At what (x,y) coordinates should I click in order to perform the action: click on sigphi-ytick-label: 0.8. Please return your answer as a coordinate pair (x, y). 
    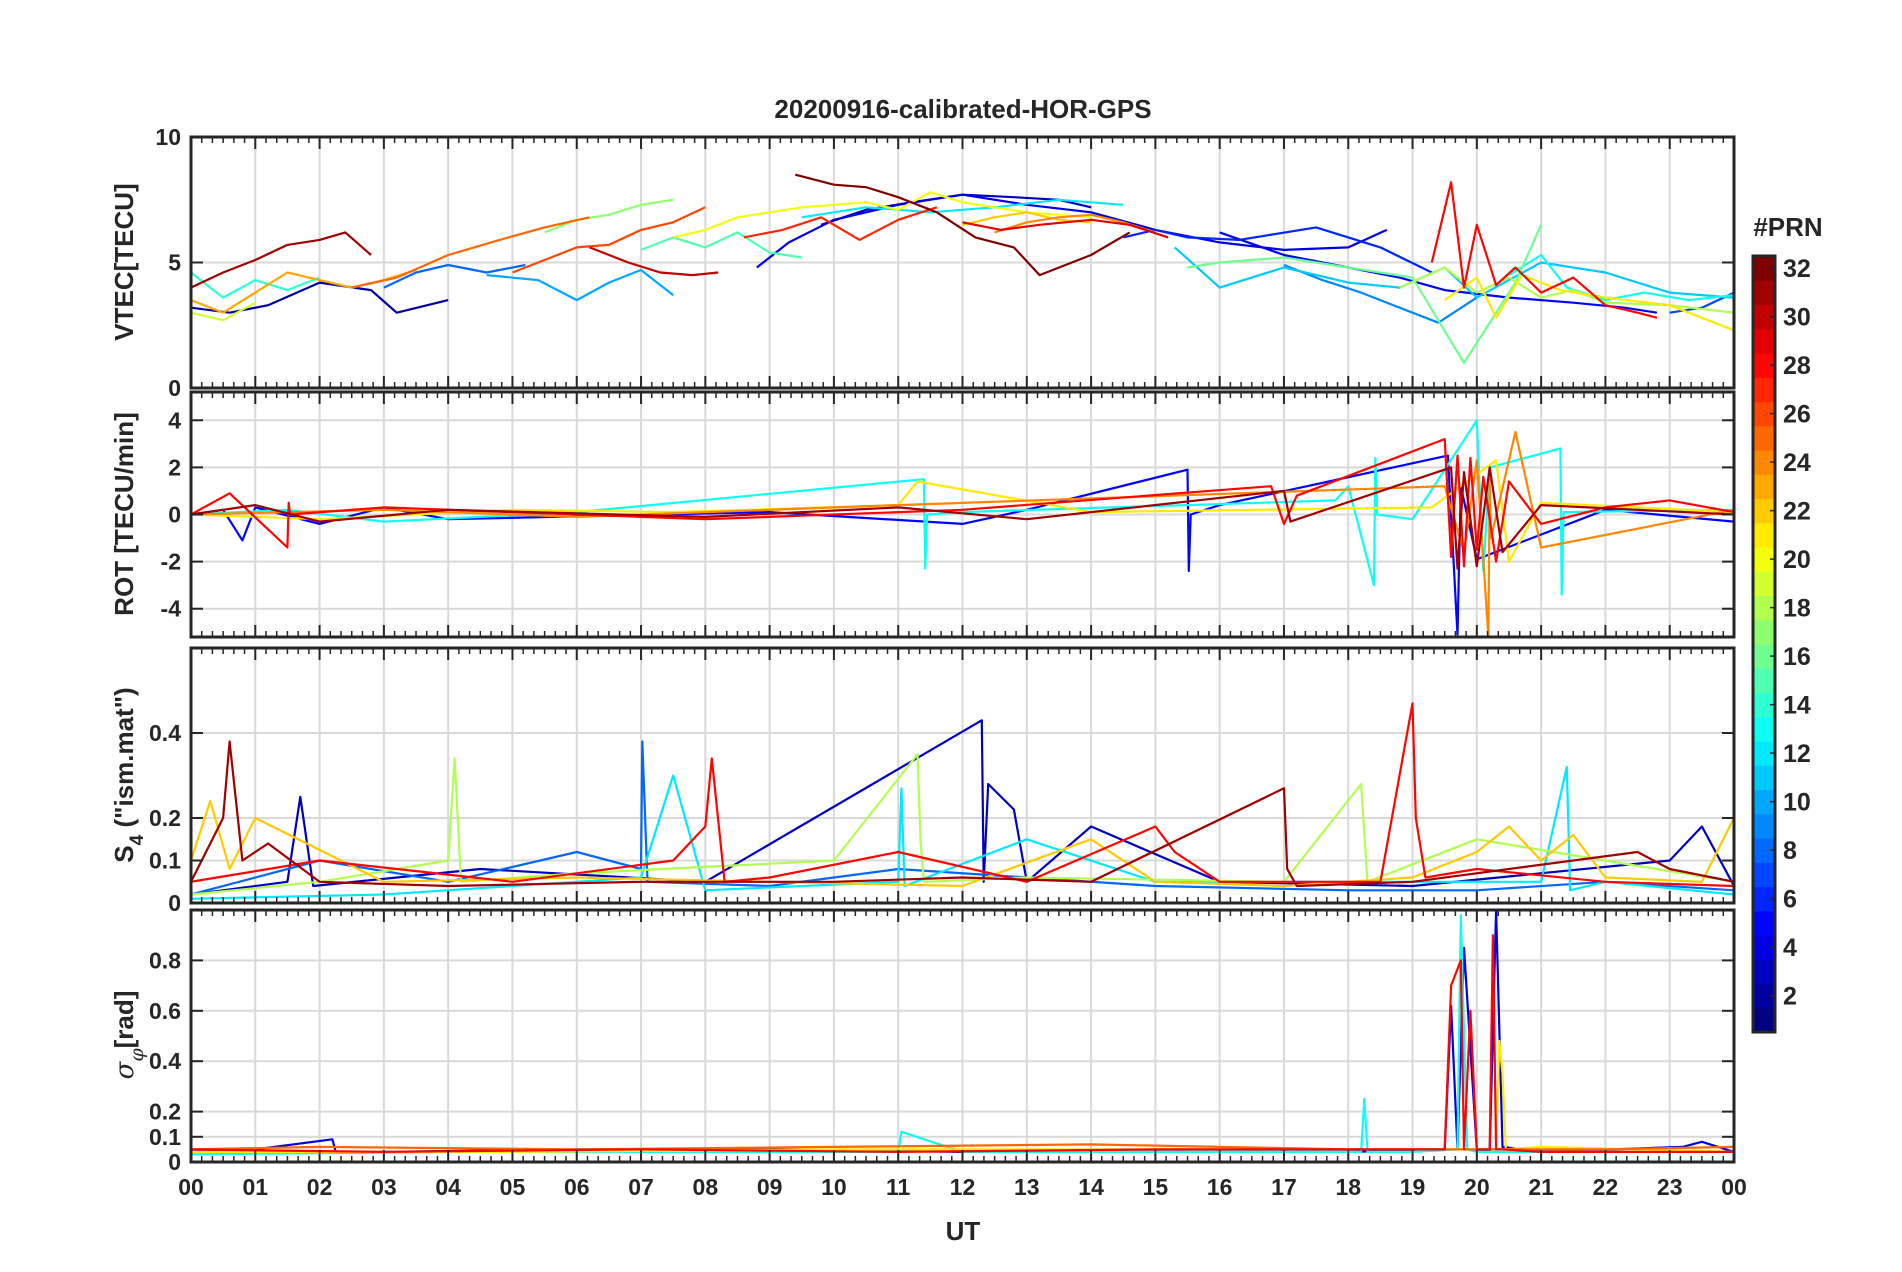
    Looking at the image, I should click on (165, 960).